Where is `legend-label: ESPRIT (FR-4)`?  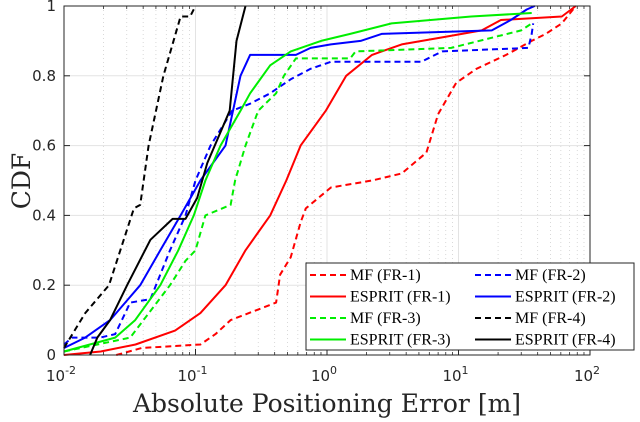
legend-label: ESPRIT (FR-4) is located at coordinates (565, 340).